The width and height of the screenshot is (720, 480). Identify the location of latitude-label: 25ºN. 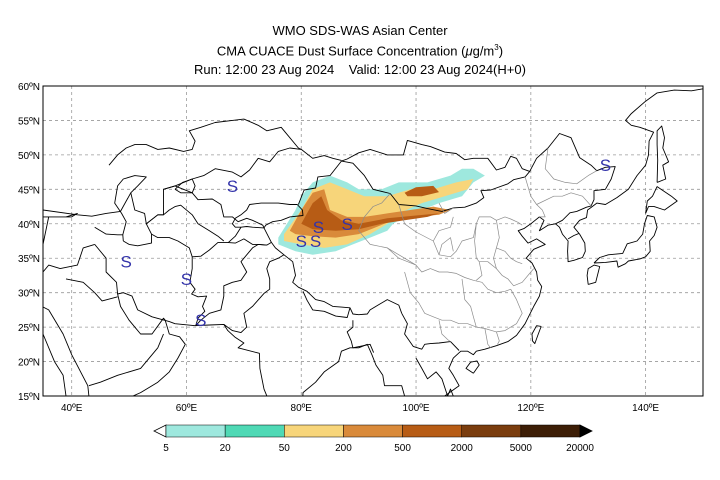
(29, 328).